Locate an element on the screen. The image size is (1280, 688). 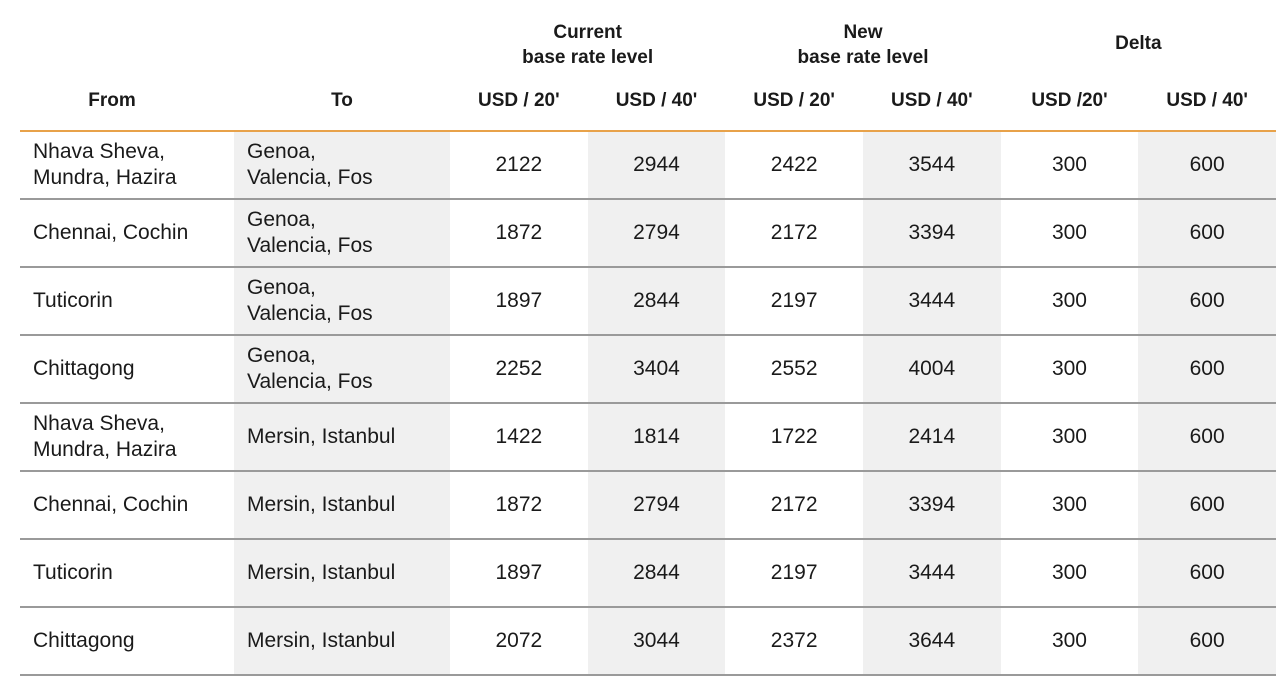
cell-current-20: 2122 is located at coordinates (519, 165).